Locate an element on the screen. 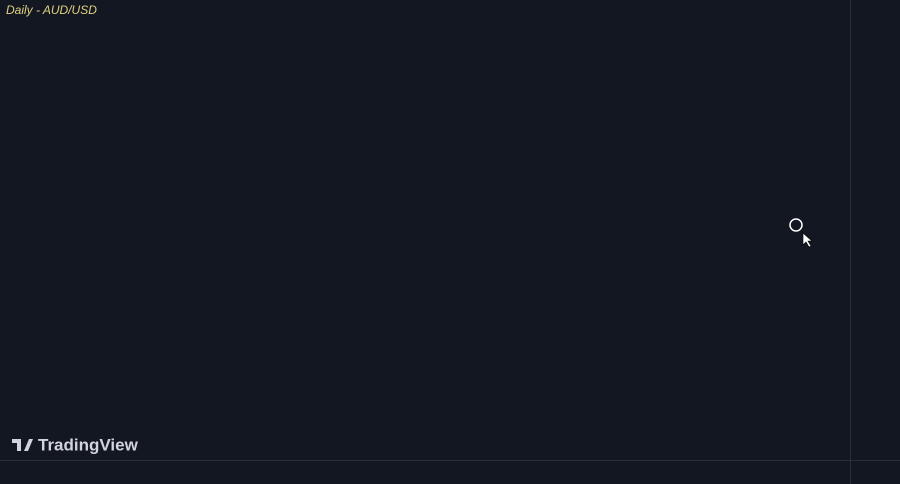 The height and width of the screenshot is (484, 900). cursor is located at coordinates (801, 233).